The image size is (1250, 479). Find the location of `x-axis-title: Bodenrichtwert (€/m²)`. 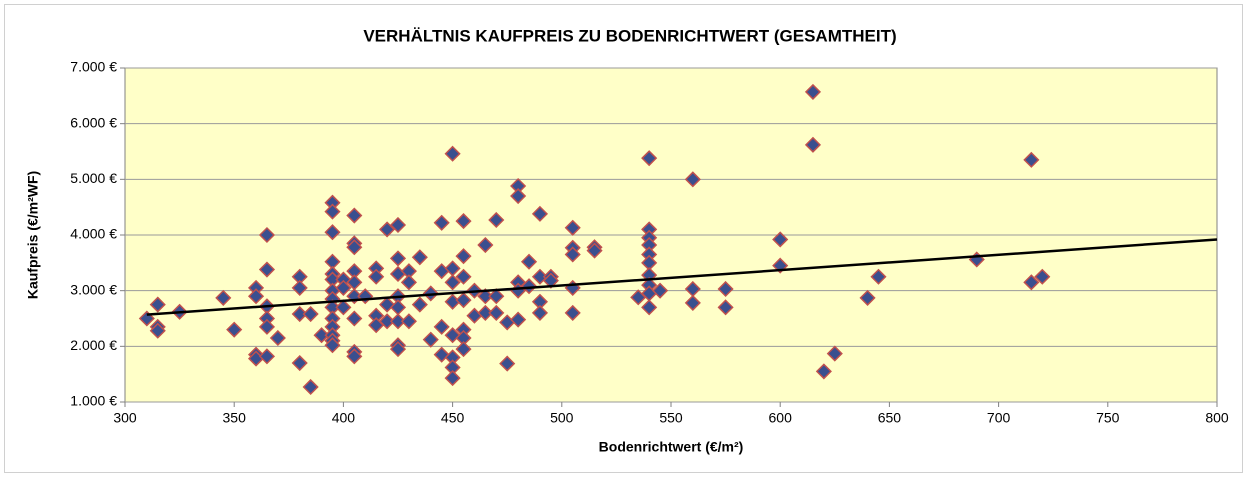

x-axis-title: Bodenrichtwert (€/m²) is located at coordinates (671, 447).